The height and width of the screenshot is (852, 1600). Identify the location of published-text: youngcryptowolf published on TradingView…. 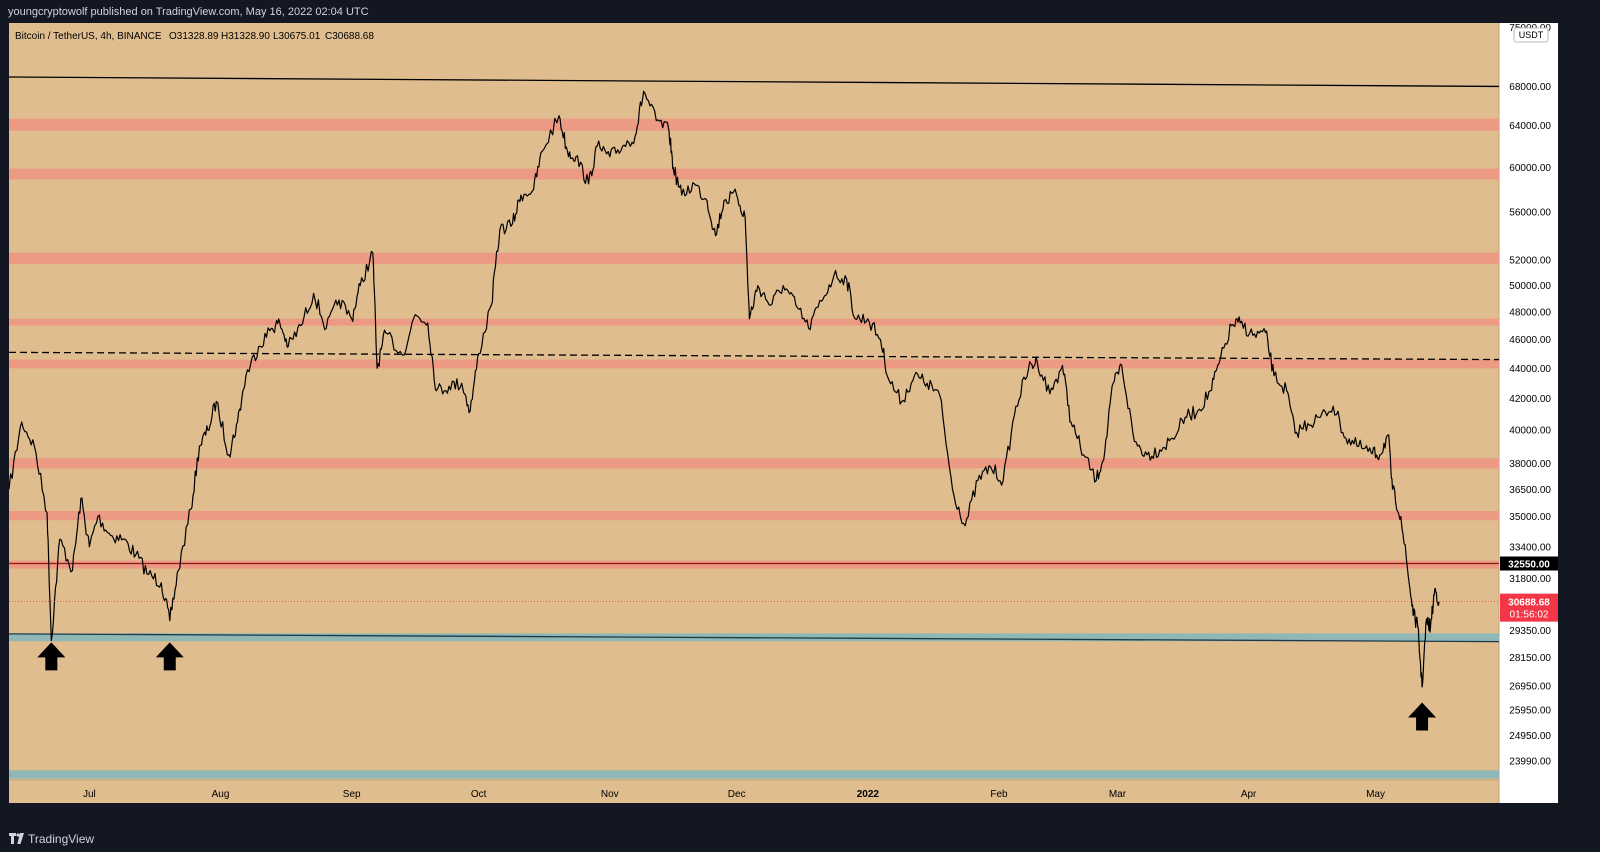
(188, 12).